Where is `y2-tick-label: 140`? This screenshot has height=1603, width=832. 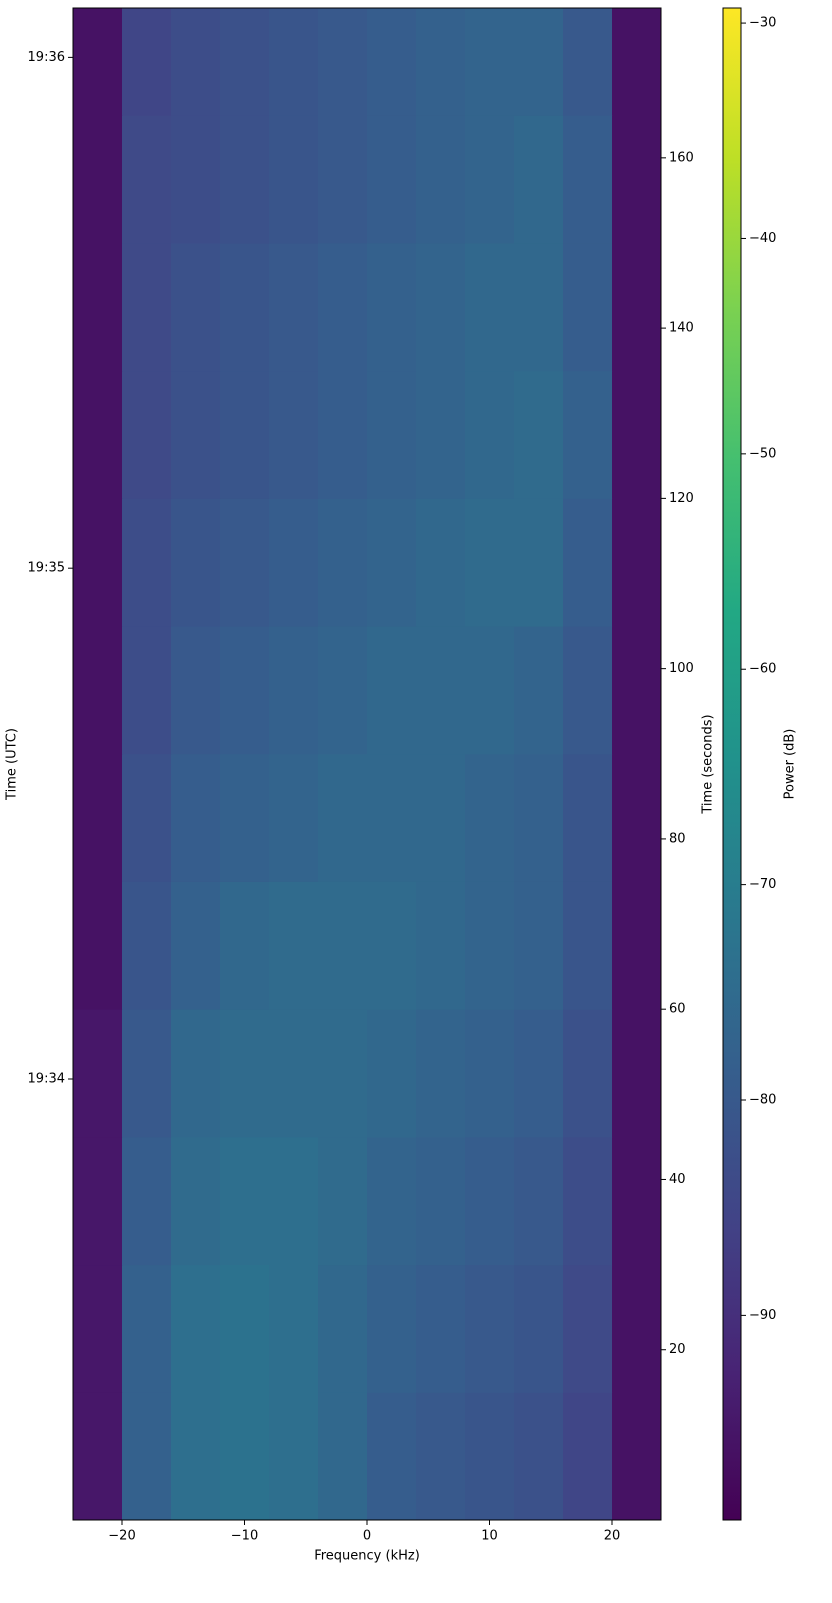 y2-tick-label: 140 is located at coordinates (681, 328).